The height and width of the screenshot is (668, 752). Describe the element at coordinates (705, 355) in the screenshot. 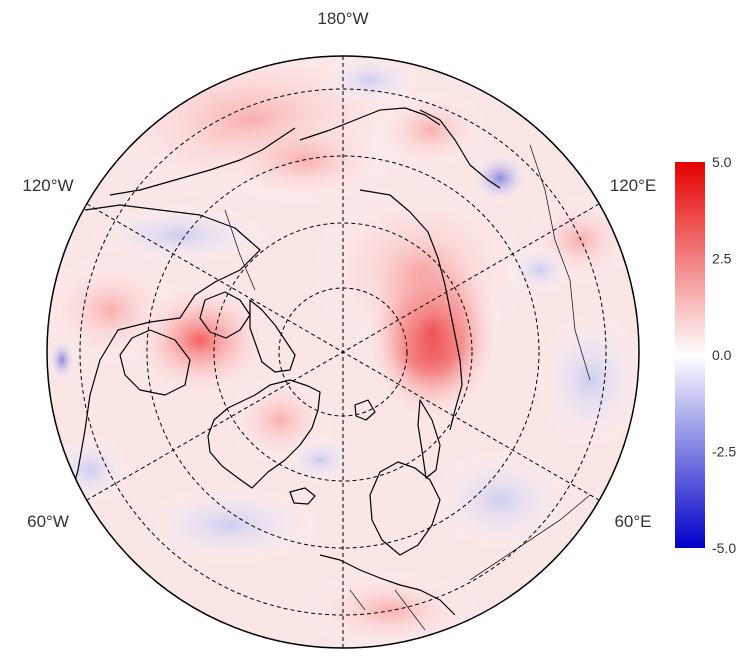

I see `colorbar: 5.0 2.5 0.0 -2.5 -5.0` at that location.